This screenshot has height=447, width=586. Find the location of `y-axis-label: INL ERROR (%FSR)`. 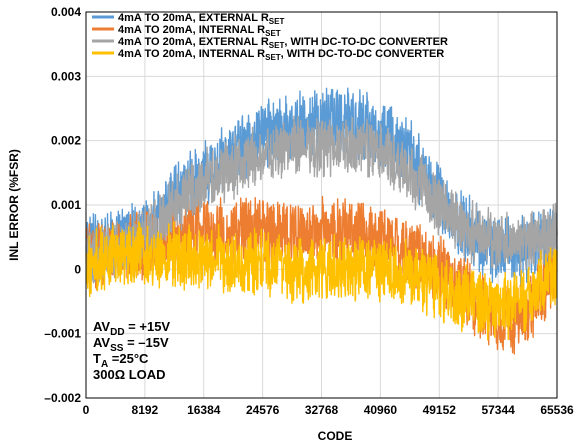

y-axis-label: INL ERROR (%FSR) is located at coordinates (14, 205).